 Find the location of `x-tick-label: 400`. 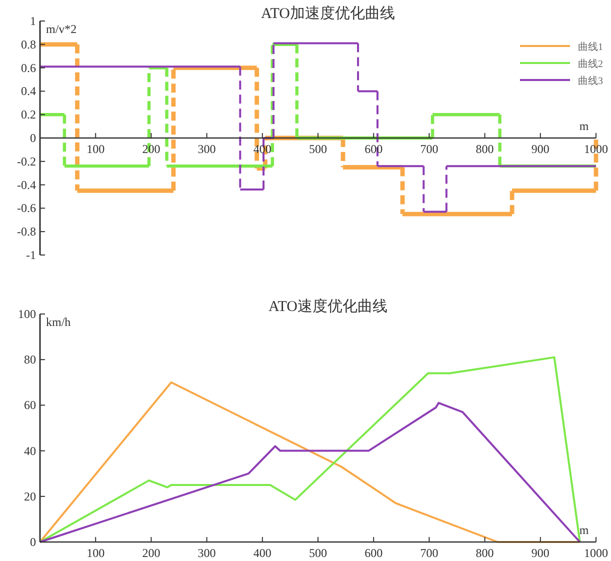

x-tick-label: 400 is located at coordinates (262, 553).